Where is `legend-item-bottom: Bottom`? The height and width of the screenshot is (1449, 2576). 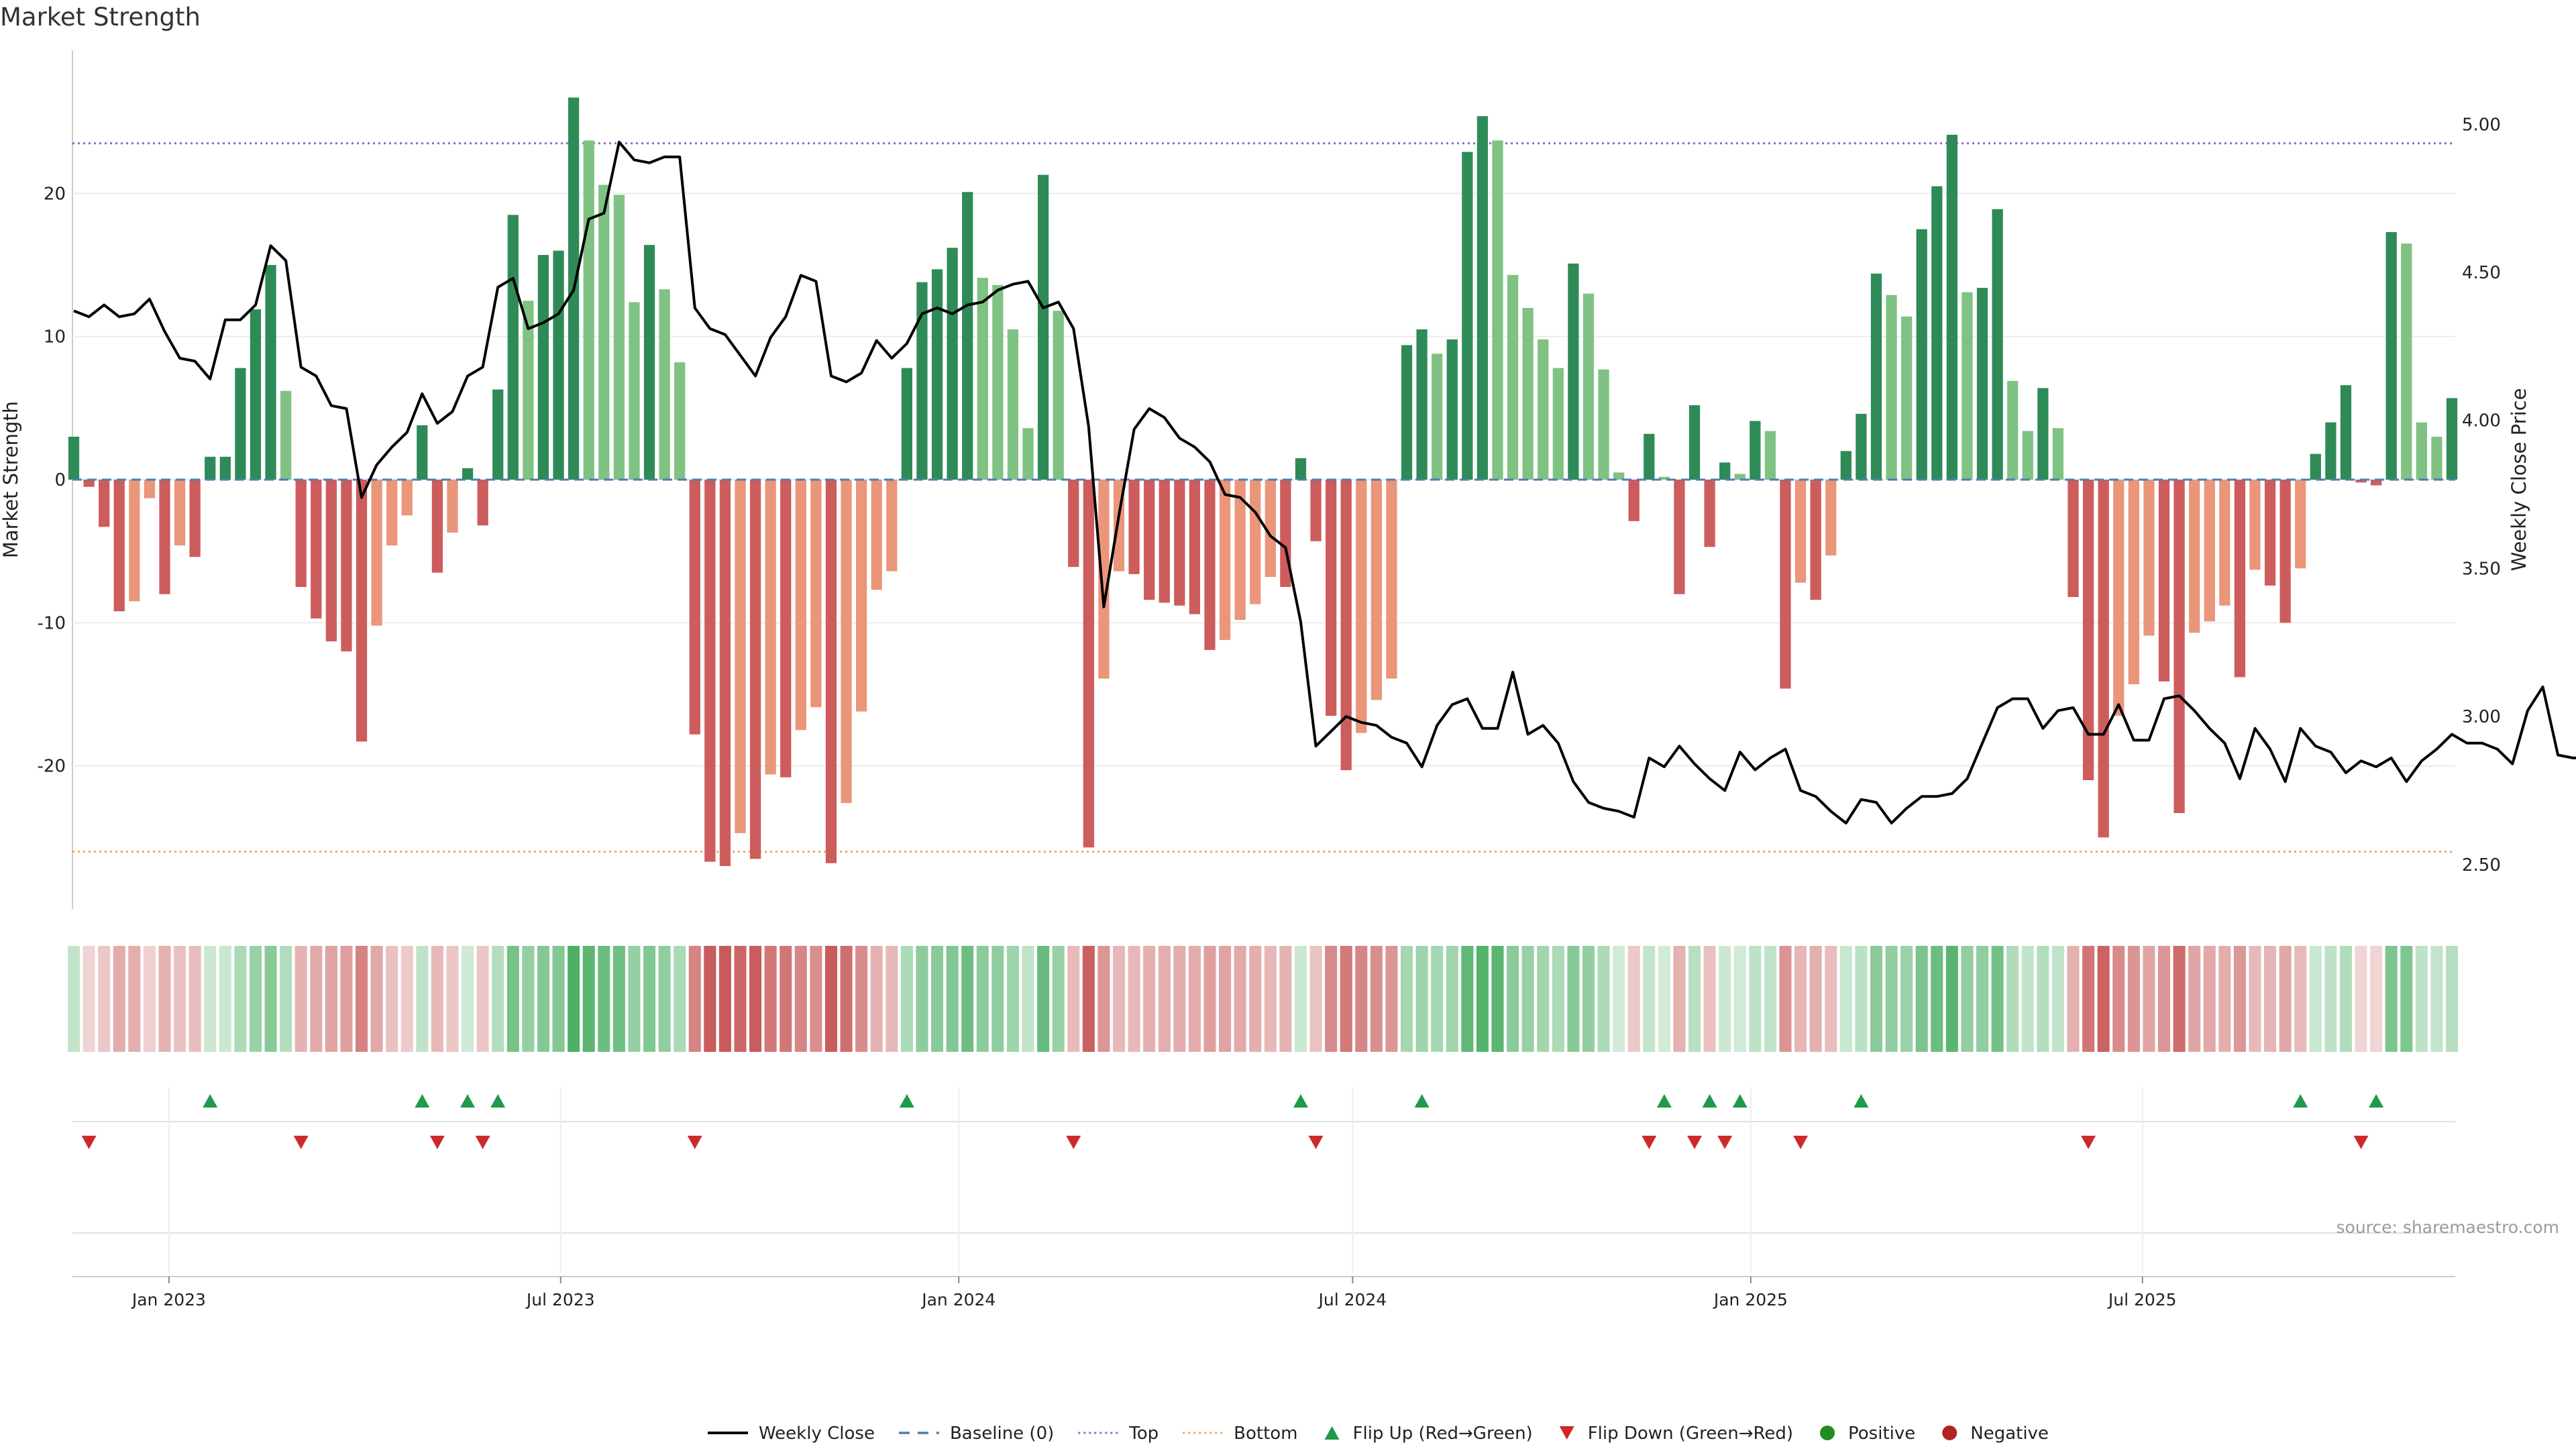 legend-item-bottom: Bottom is located at coordinates (1240, 1434).